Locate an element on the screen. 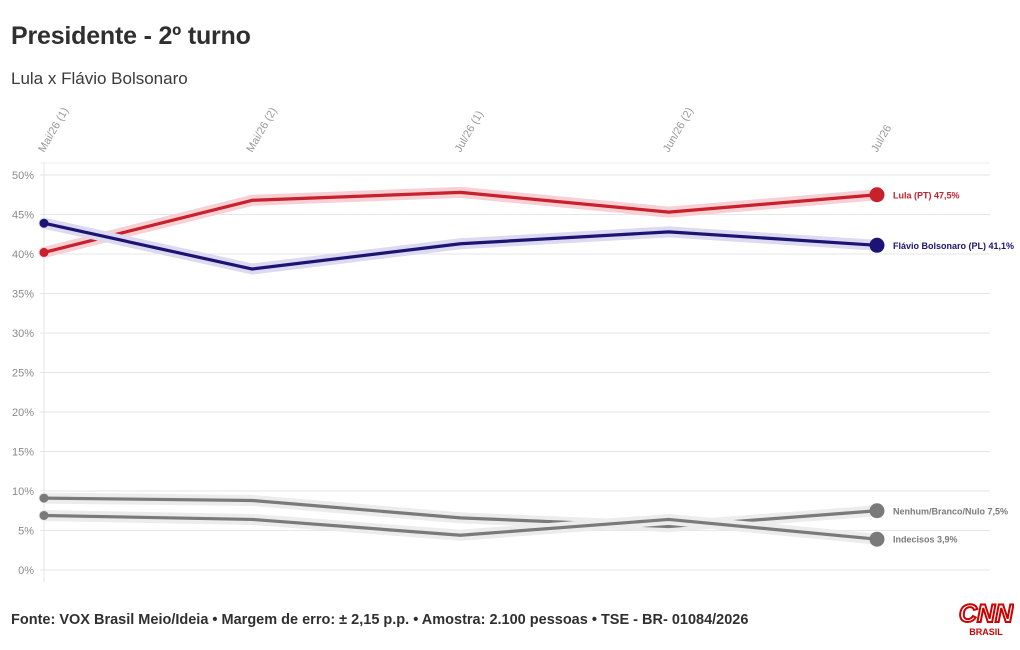 Image resolution: width=1020 pixels, height=650 pixels. cnn-brasil-logo: CNN BRASIL is located at coordinates (986, 618).